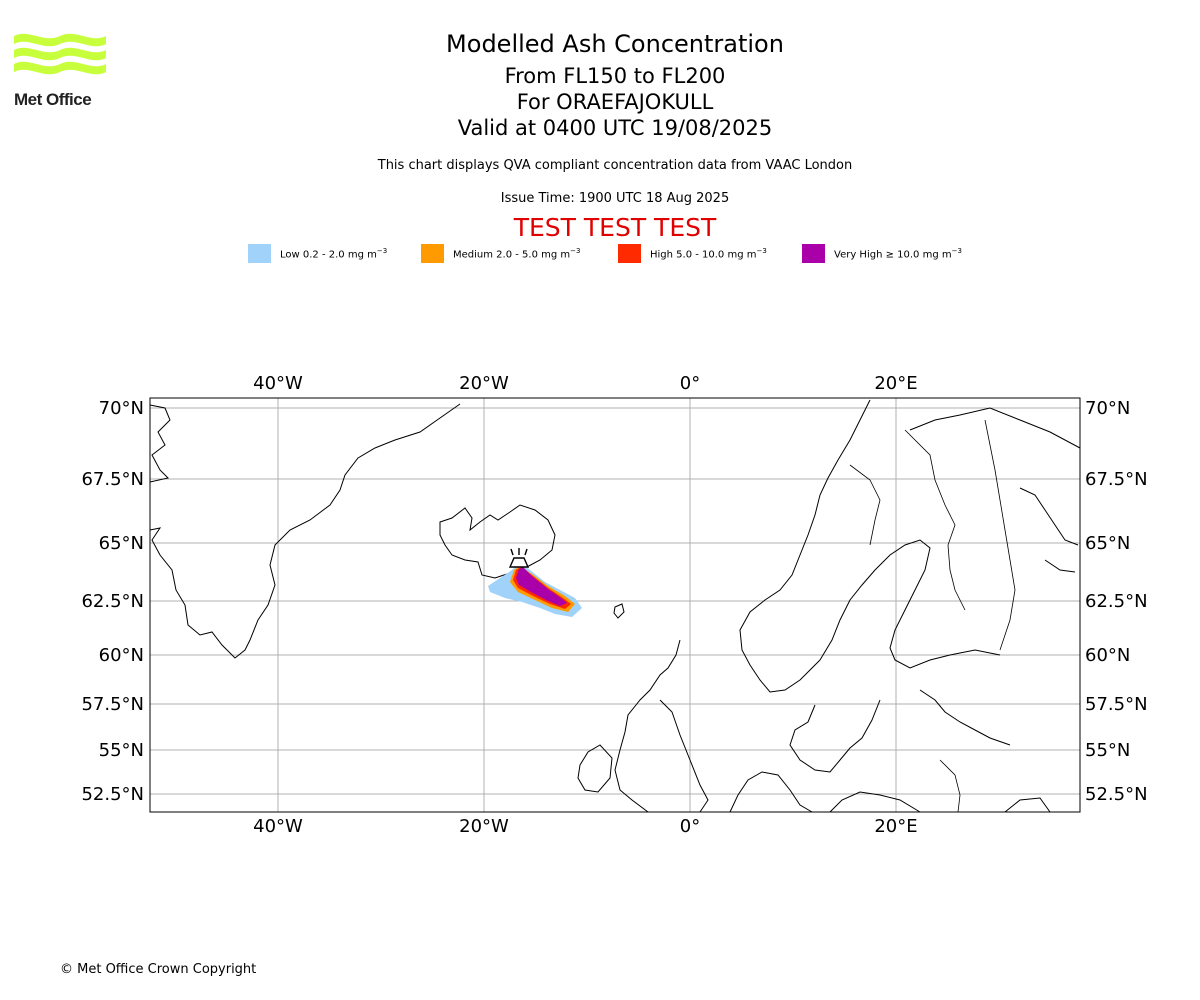  Describe the element at coordinates (615, 128) in the screenshot. I see `valid-time: Valid at 0400 UTC 19/08/2025` at that location.